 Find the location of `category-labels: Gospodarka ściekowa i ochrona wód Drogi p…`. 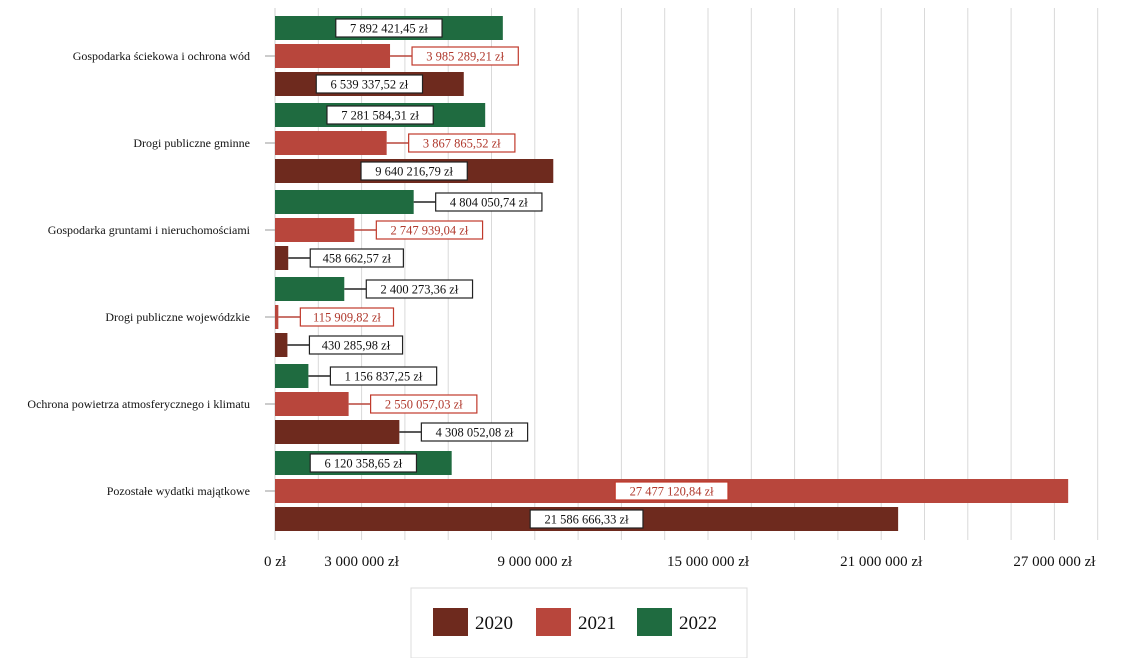

category-labels: Gospodarka ściekowa i ochrona wód Drogi p… is located at coordinates (151, 273).